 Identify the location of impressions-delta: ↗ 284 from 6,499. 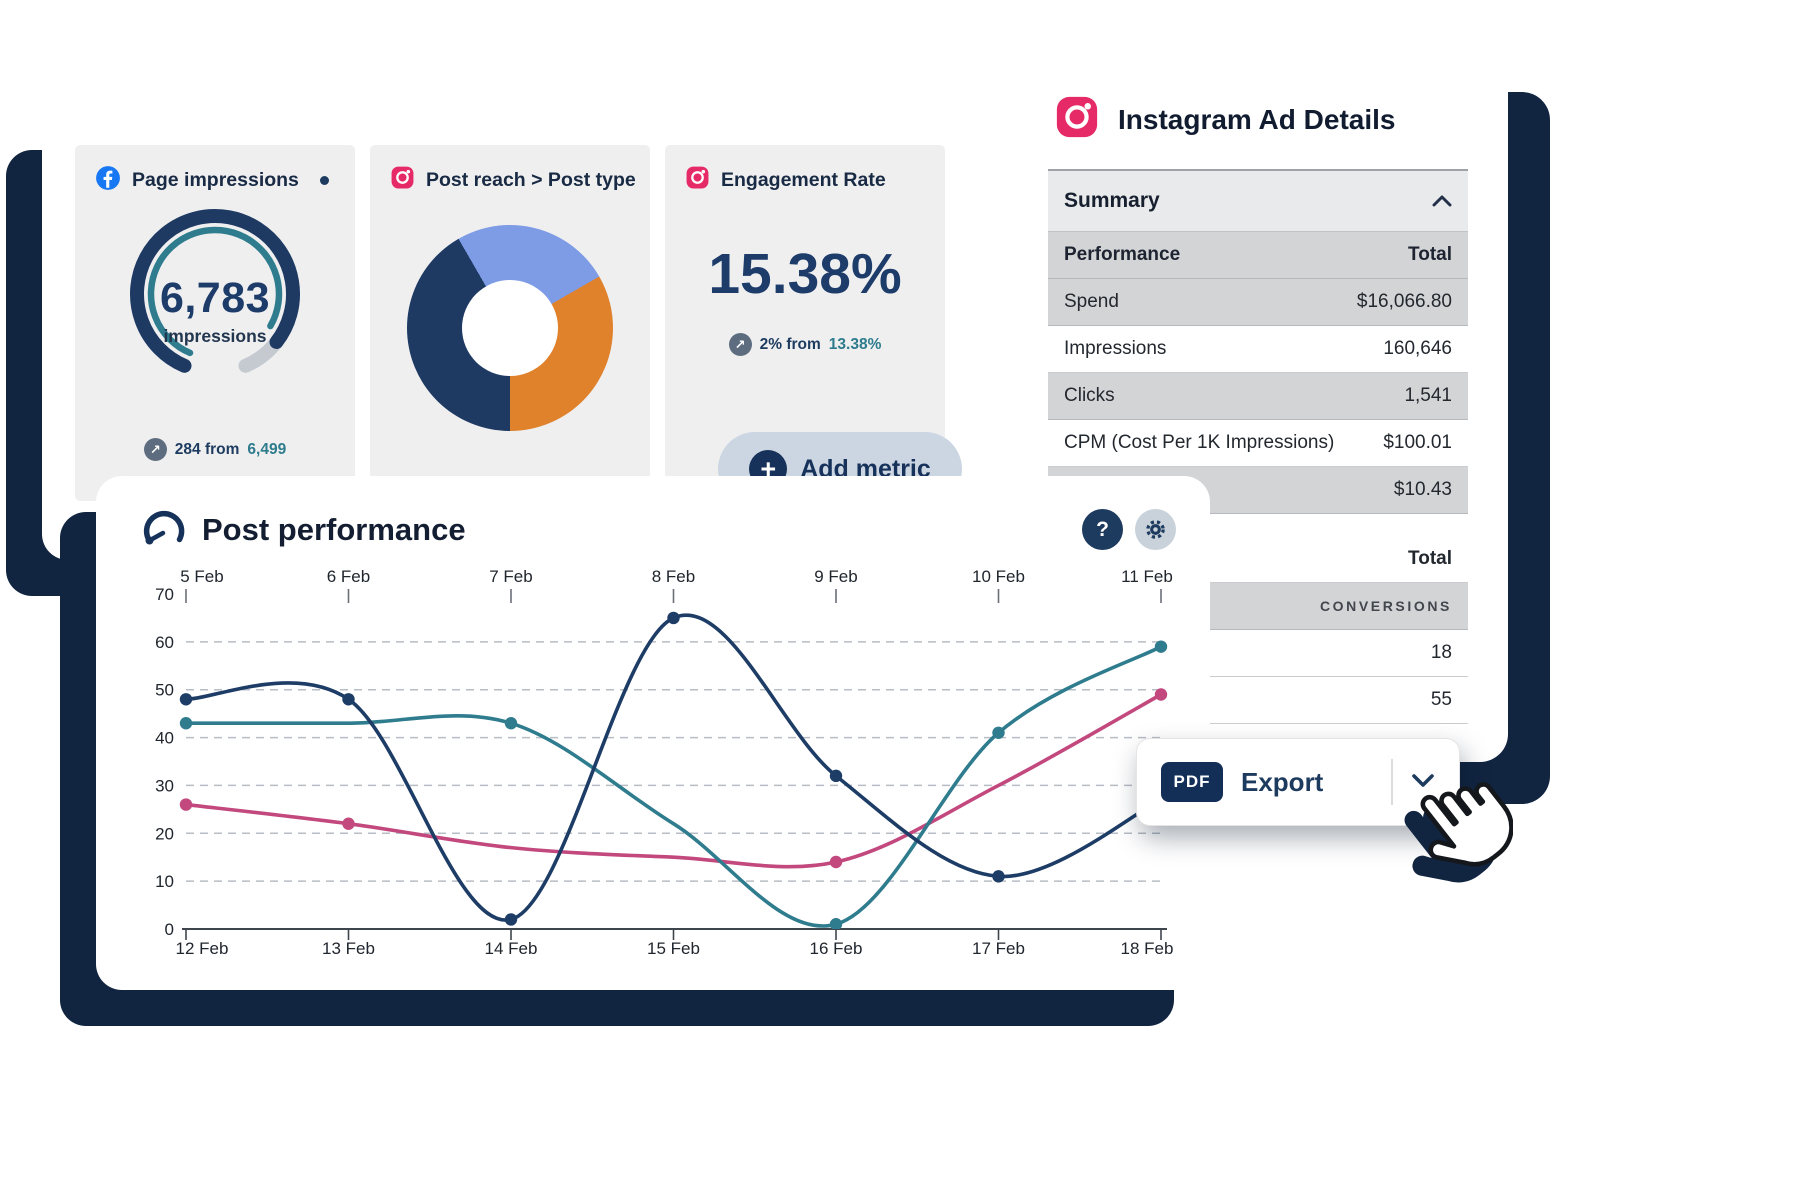
(215, 449).